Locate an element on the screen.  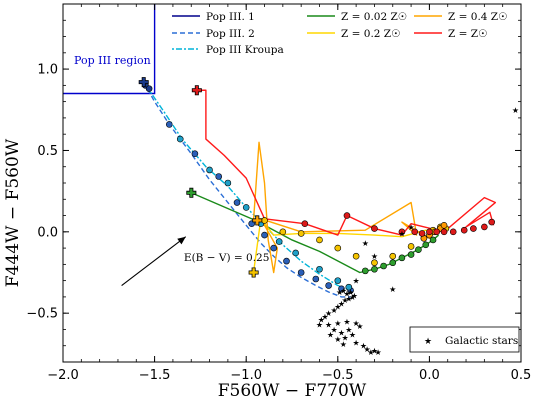
y-tick-label: −0.5 is located at coordinates (42, 314).